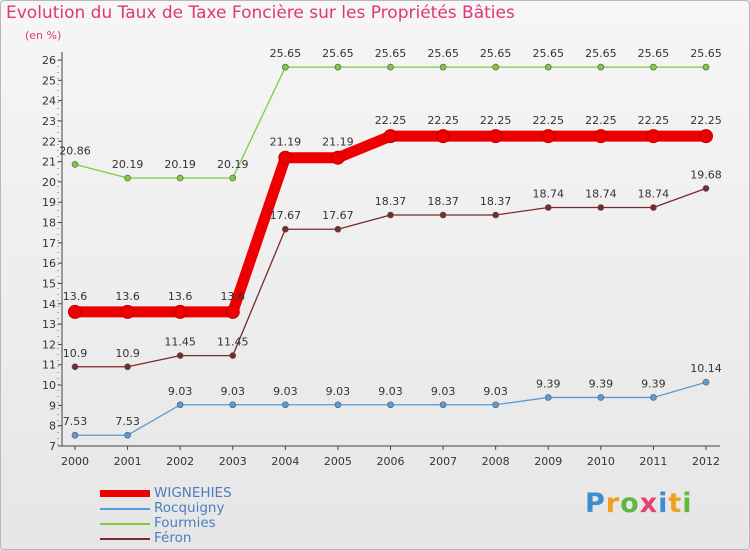 Image resolution: width=750 pixels, height=550 pixels. I want to click on x-tick-label: 2000, so click(75, 461).